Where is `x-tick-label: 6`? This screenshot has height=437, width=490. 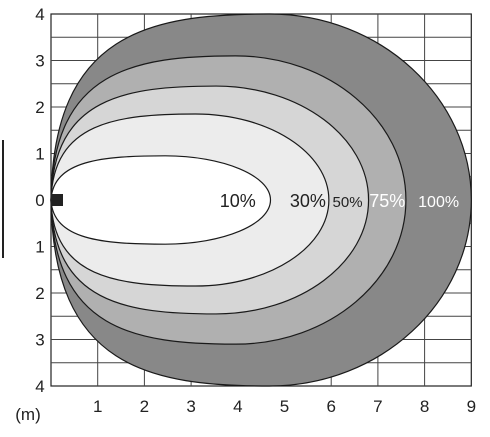
x-tick-label: 6 is located at coordinates (330, 406).